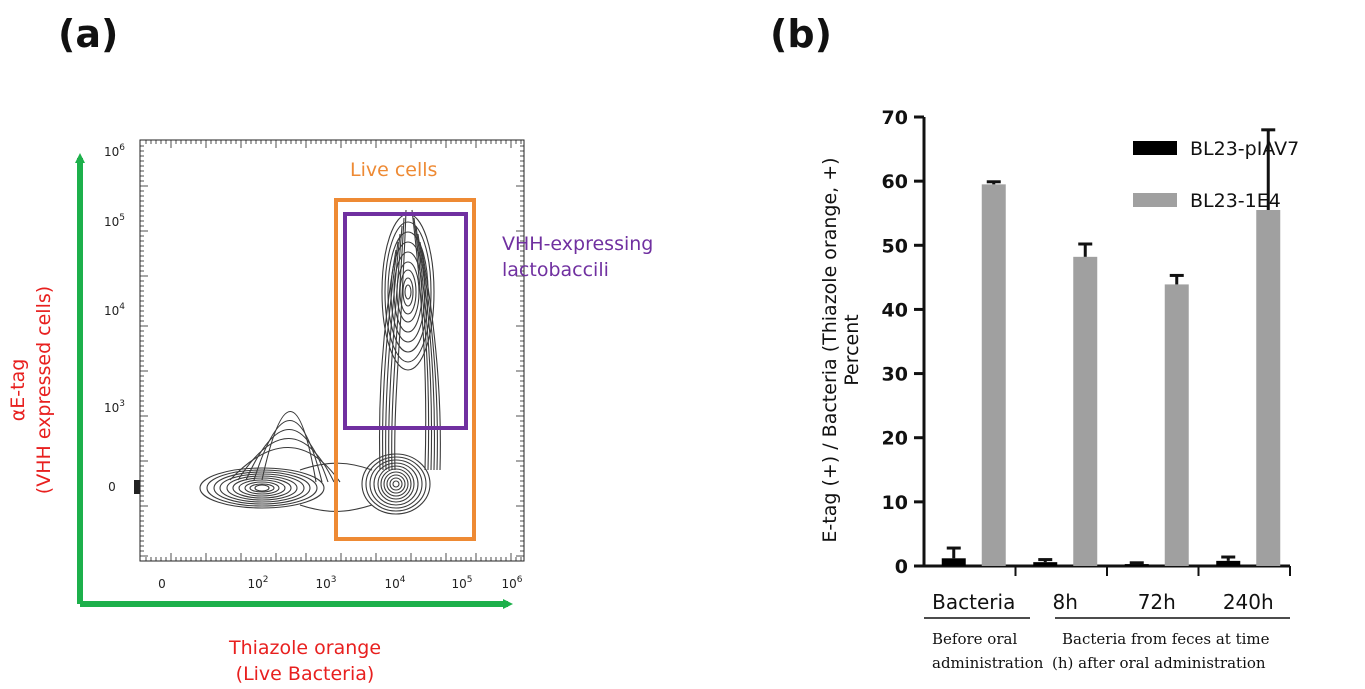 This screenshot has height=689, width=1365. I want to click on flow-x-tick-3: 10⁴, so click(394, 583).